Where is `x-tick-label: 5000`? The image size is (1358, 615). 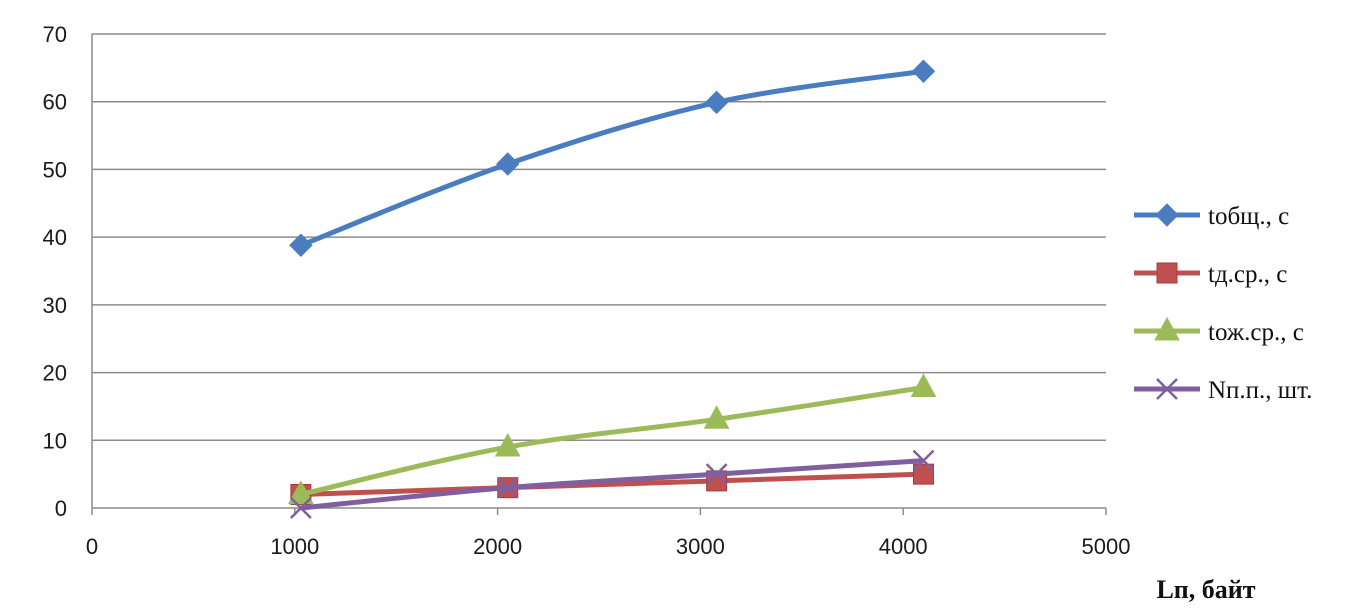 x-tick-label: 5000 is located at coordinates (1106, 546).